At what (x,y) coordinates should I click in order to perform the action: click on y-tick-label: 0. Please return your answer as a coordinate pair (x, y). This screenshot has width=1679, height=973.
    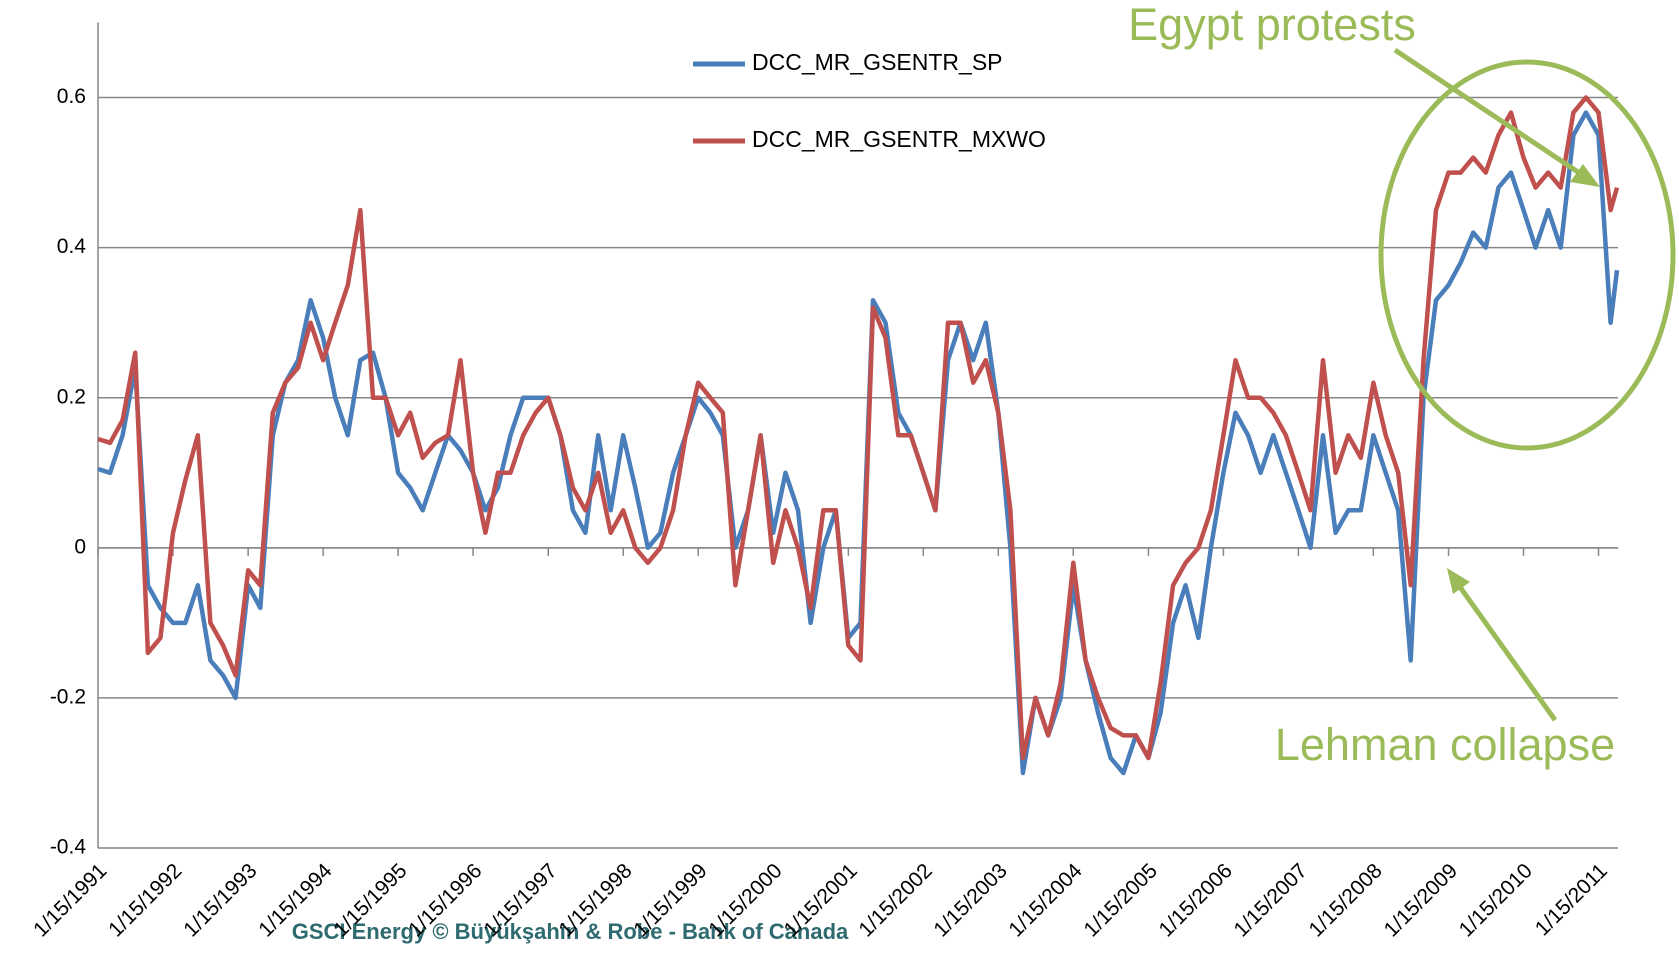
    Looking at the image, I should click on (80, 546).